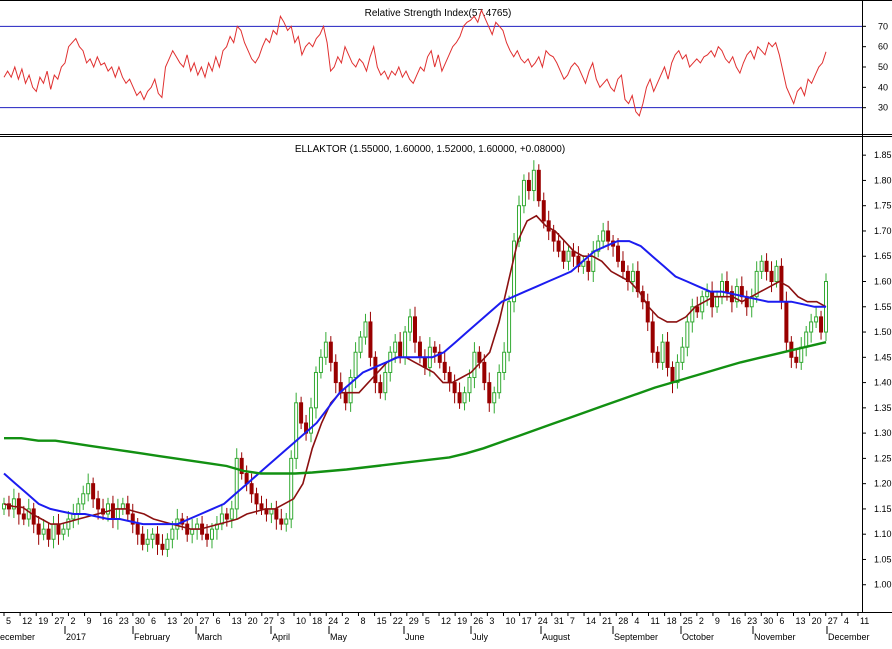 This screenshot has height=649, width=892. What do you see at coordinates (415, 637) in the screenshot?
I see `month-label: June` at bounding box center [415, 637].